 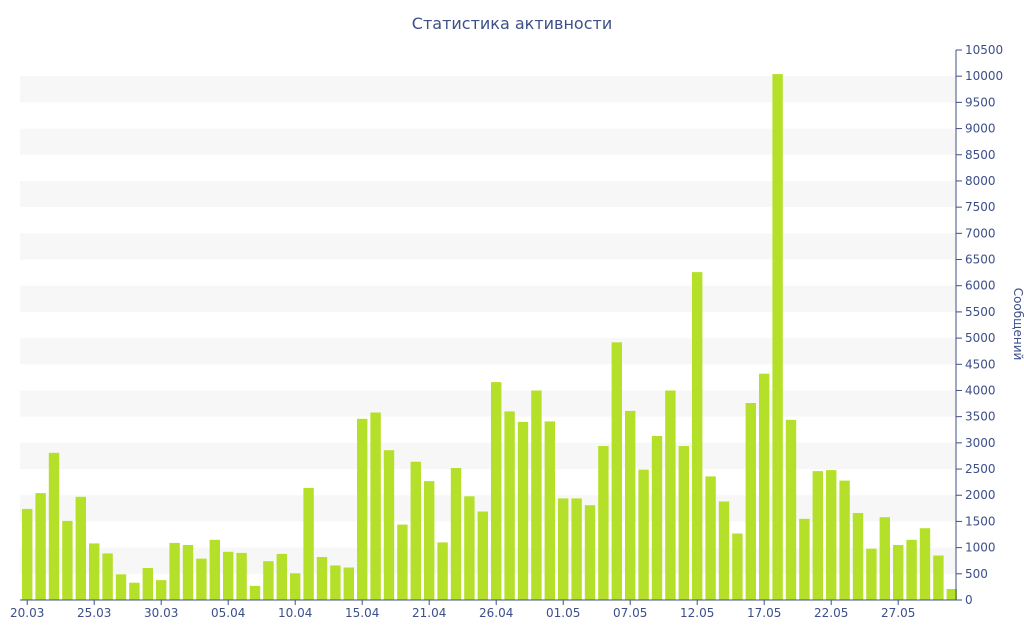 What do you see at coordinates (980, 443) in the screenshot?
I see `y-tick-label: 3000` at bounding box center [980, 443].